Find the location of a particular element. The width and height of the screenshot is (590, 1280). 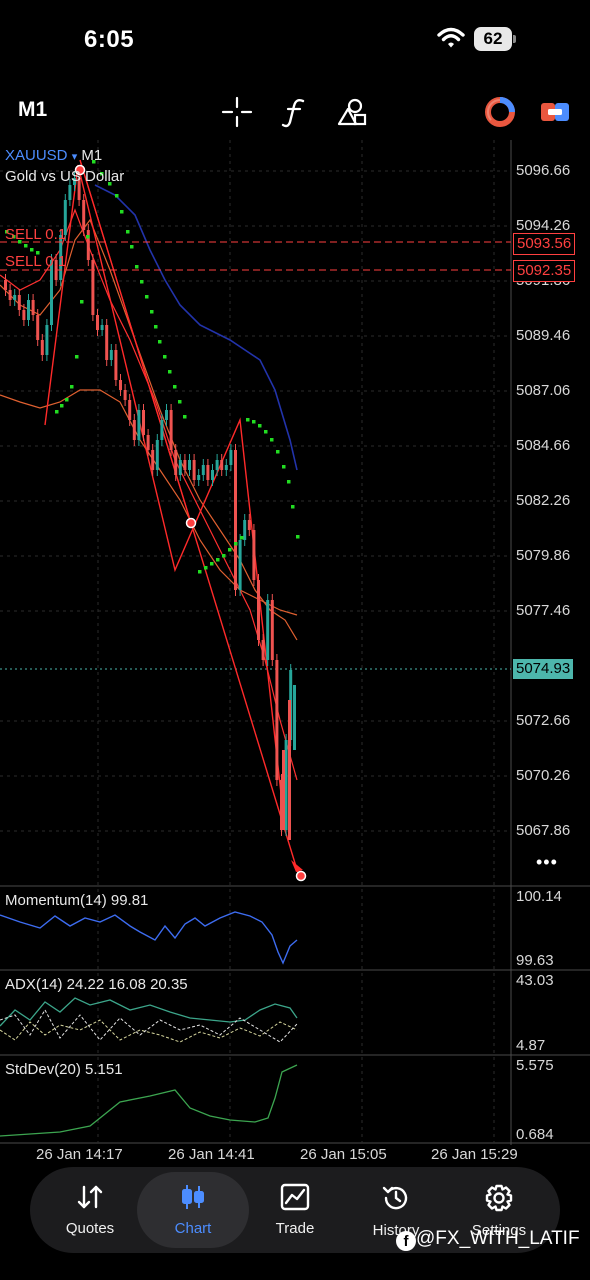

moving-average is located at coordinates (149, 502).